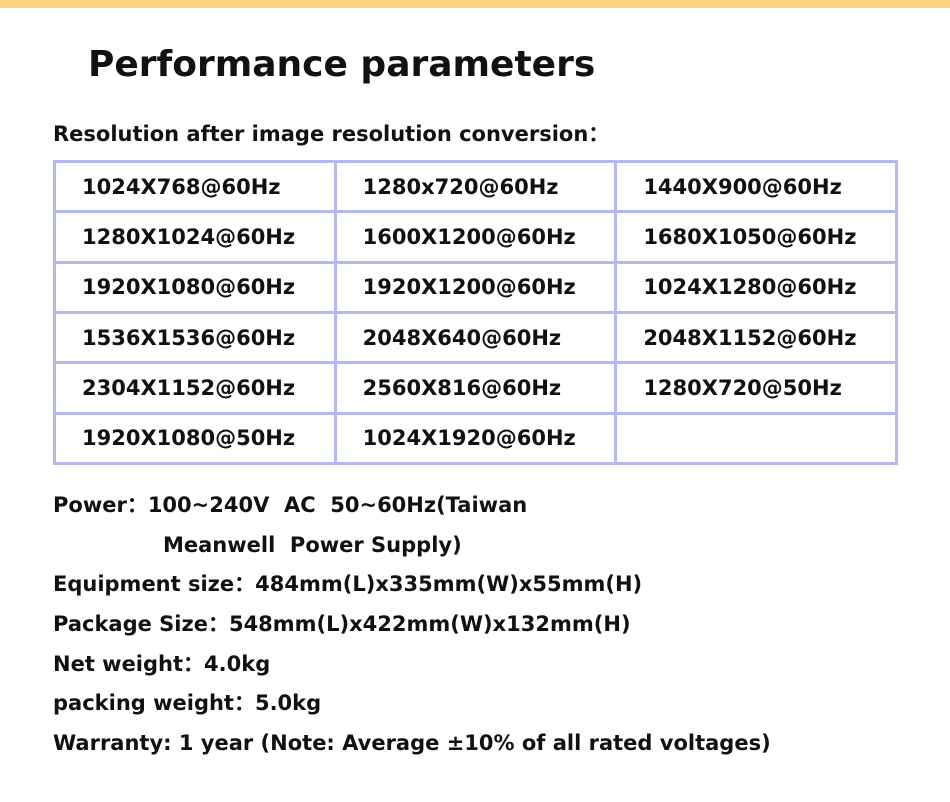 This screenshot has height=802, width=950. Describe the element at coordinates (195, 438) in the screenshot. I see `table-cell: 1920X1080@50Hz` at that location.